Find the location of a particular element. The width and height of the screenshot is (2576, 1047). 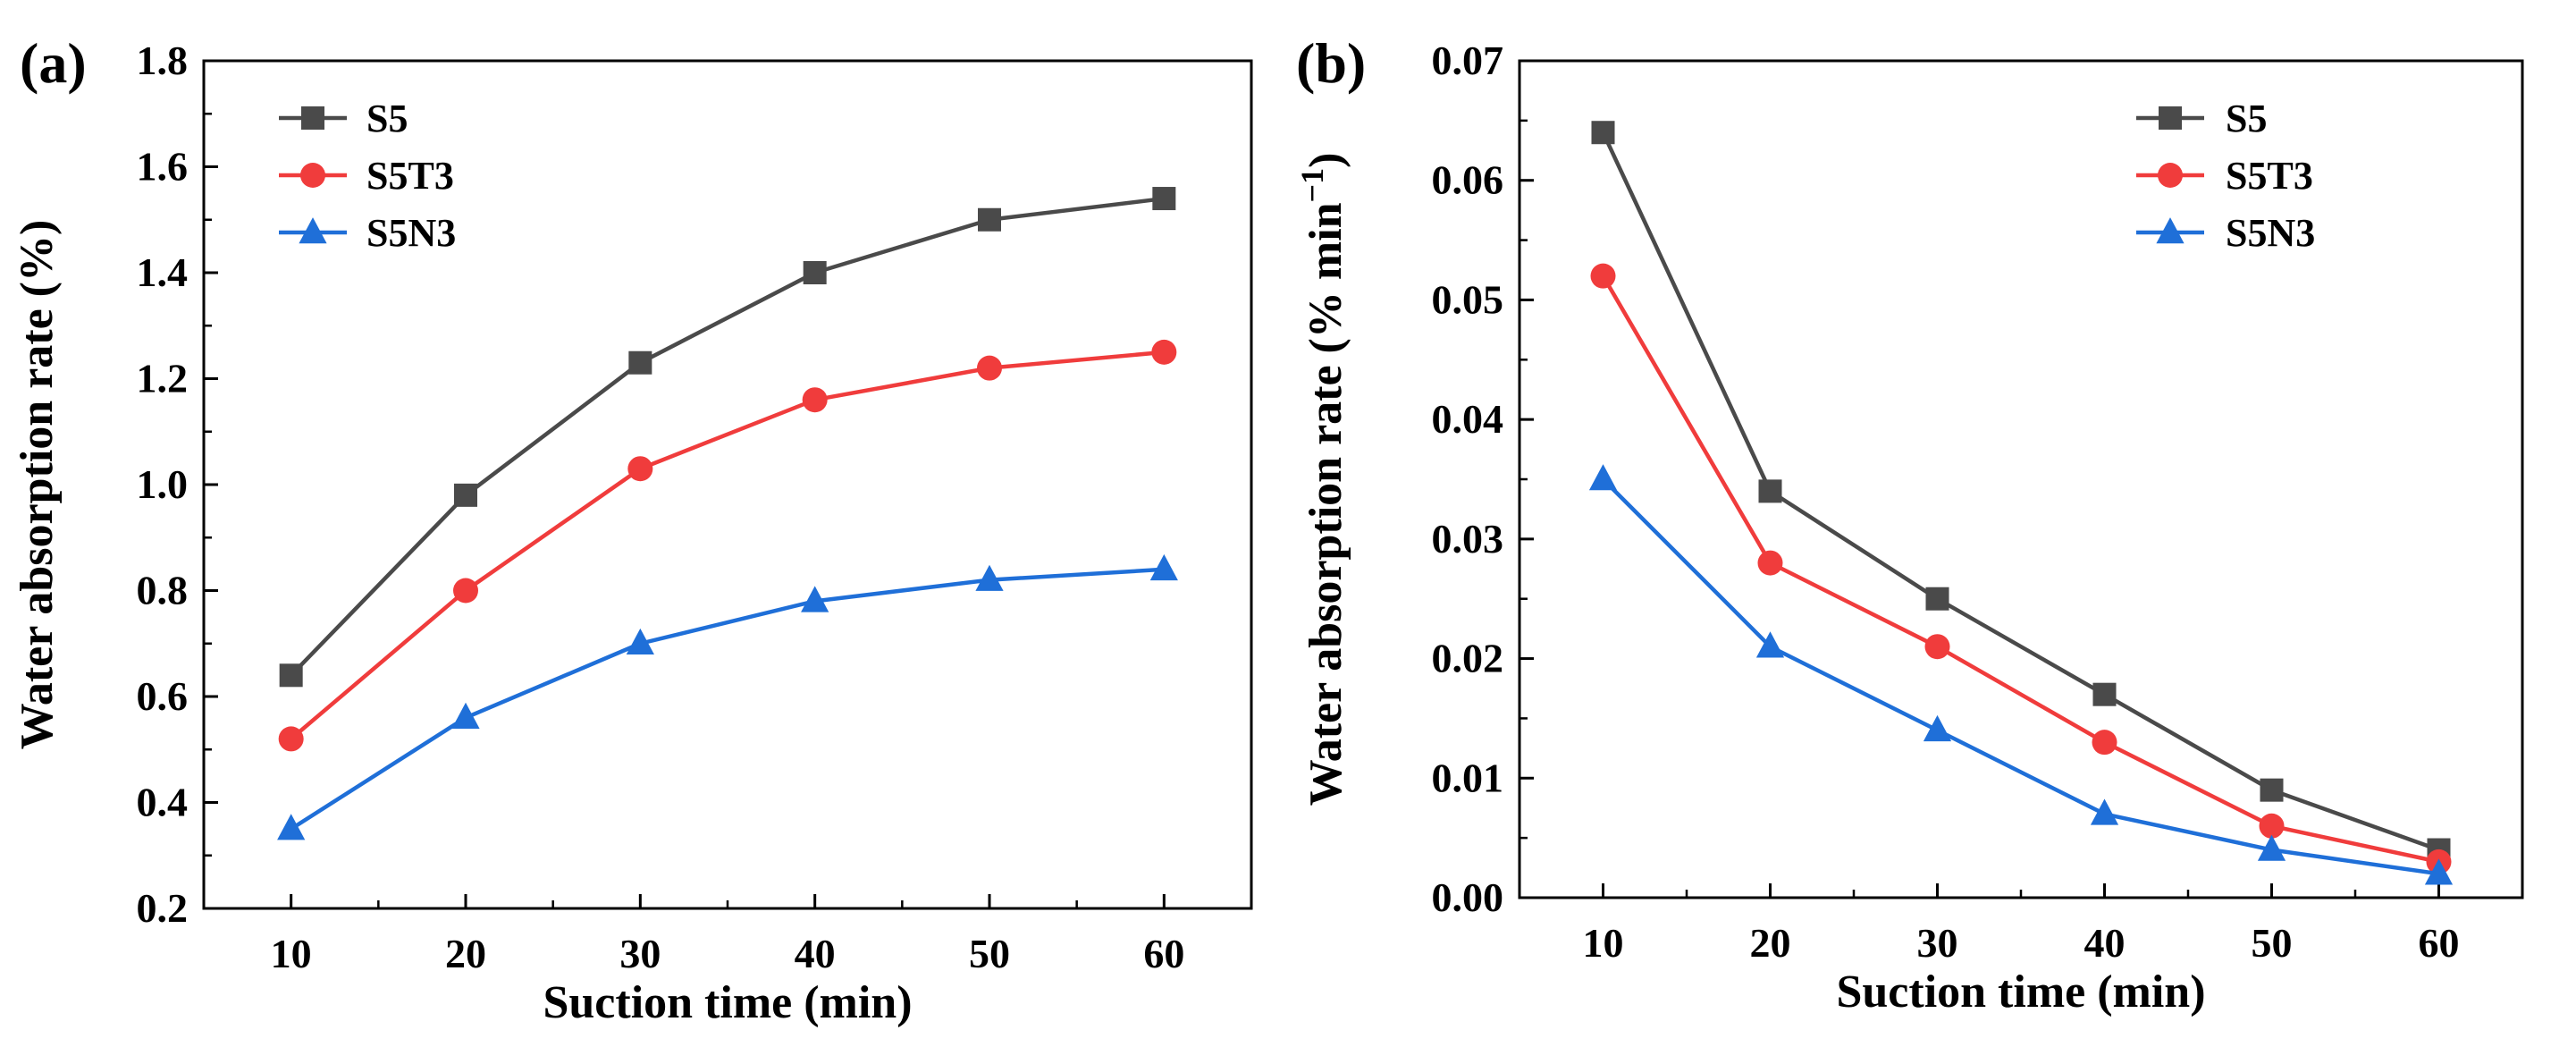

y-tick-label: 1.8 is located at coordinates (163, 61).